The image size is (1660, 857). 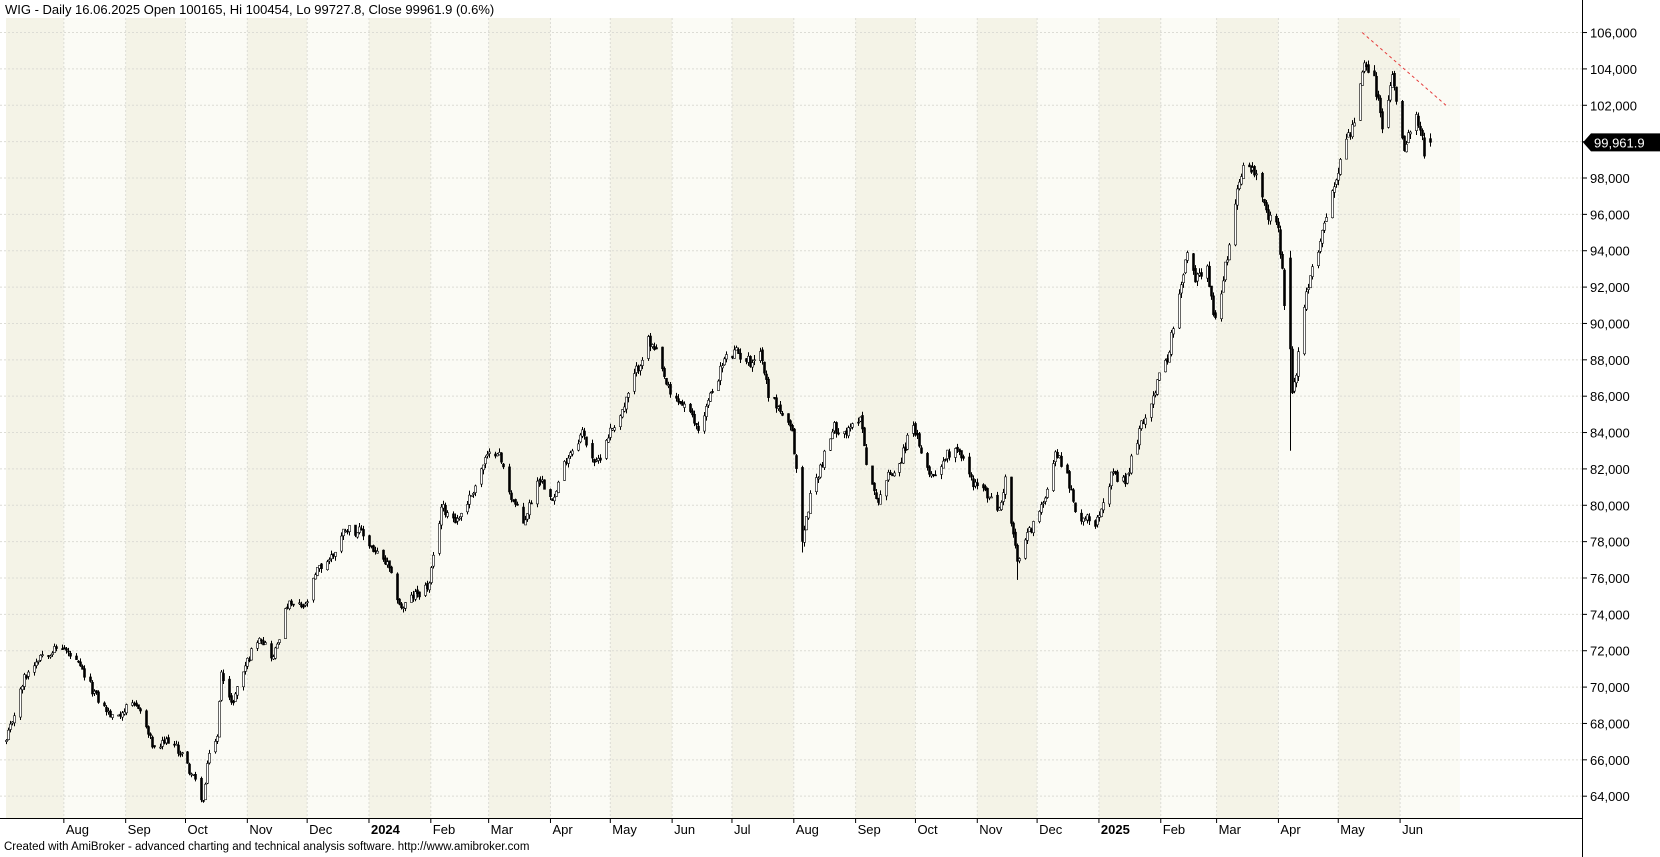 I want to click on x-tick-label: Mar, so click(x=1230, y=829).